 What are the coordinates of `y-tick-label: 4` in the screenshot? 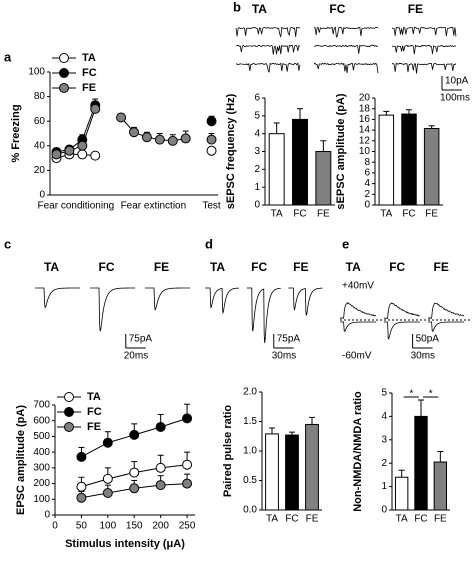 It's located at (257, 133).